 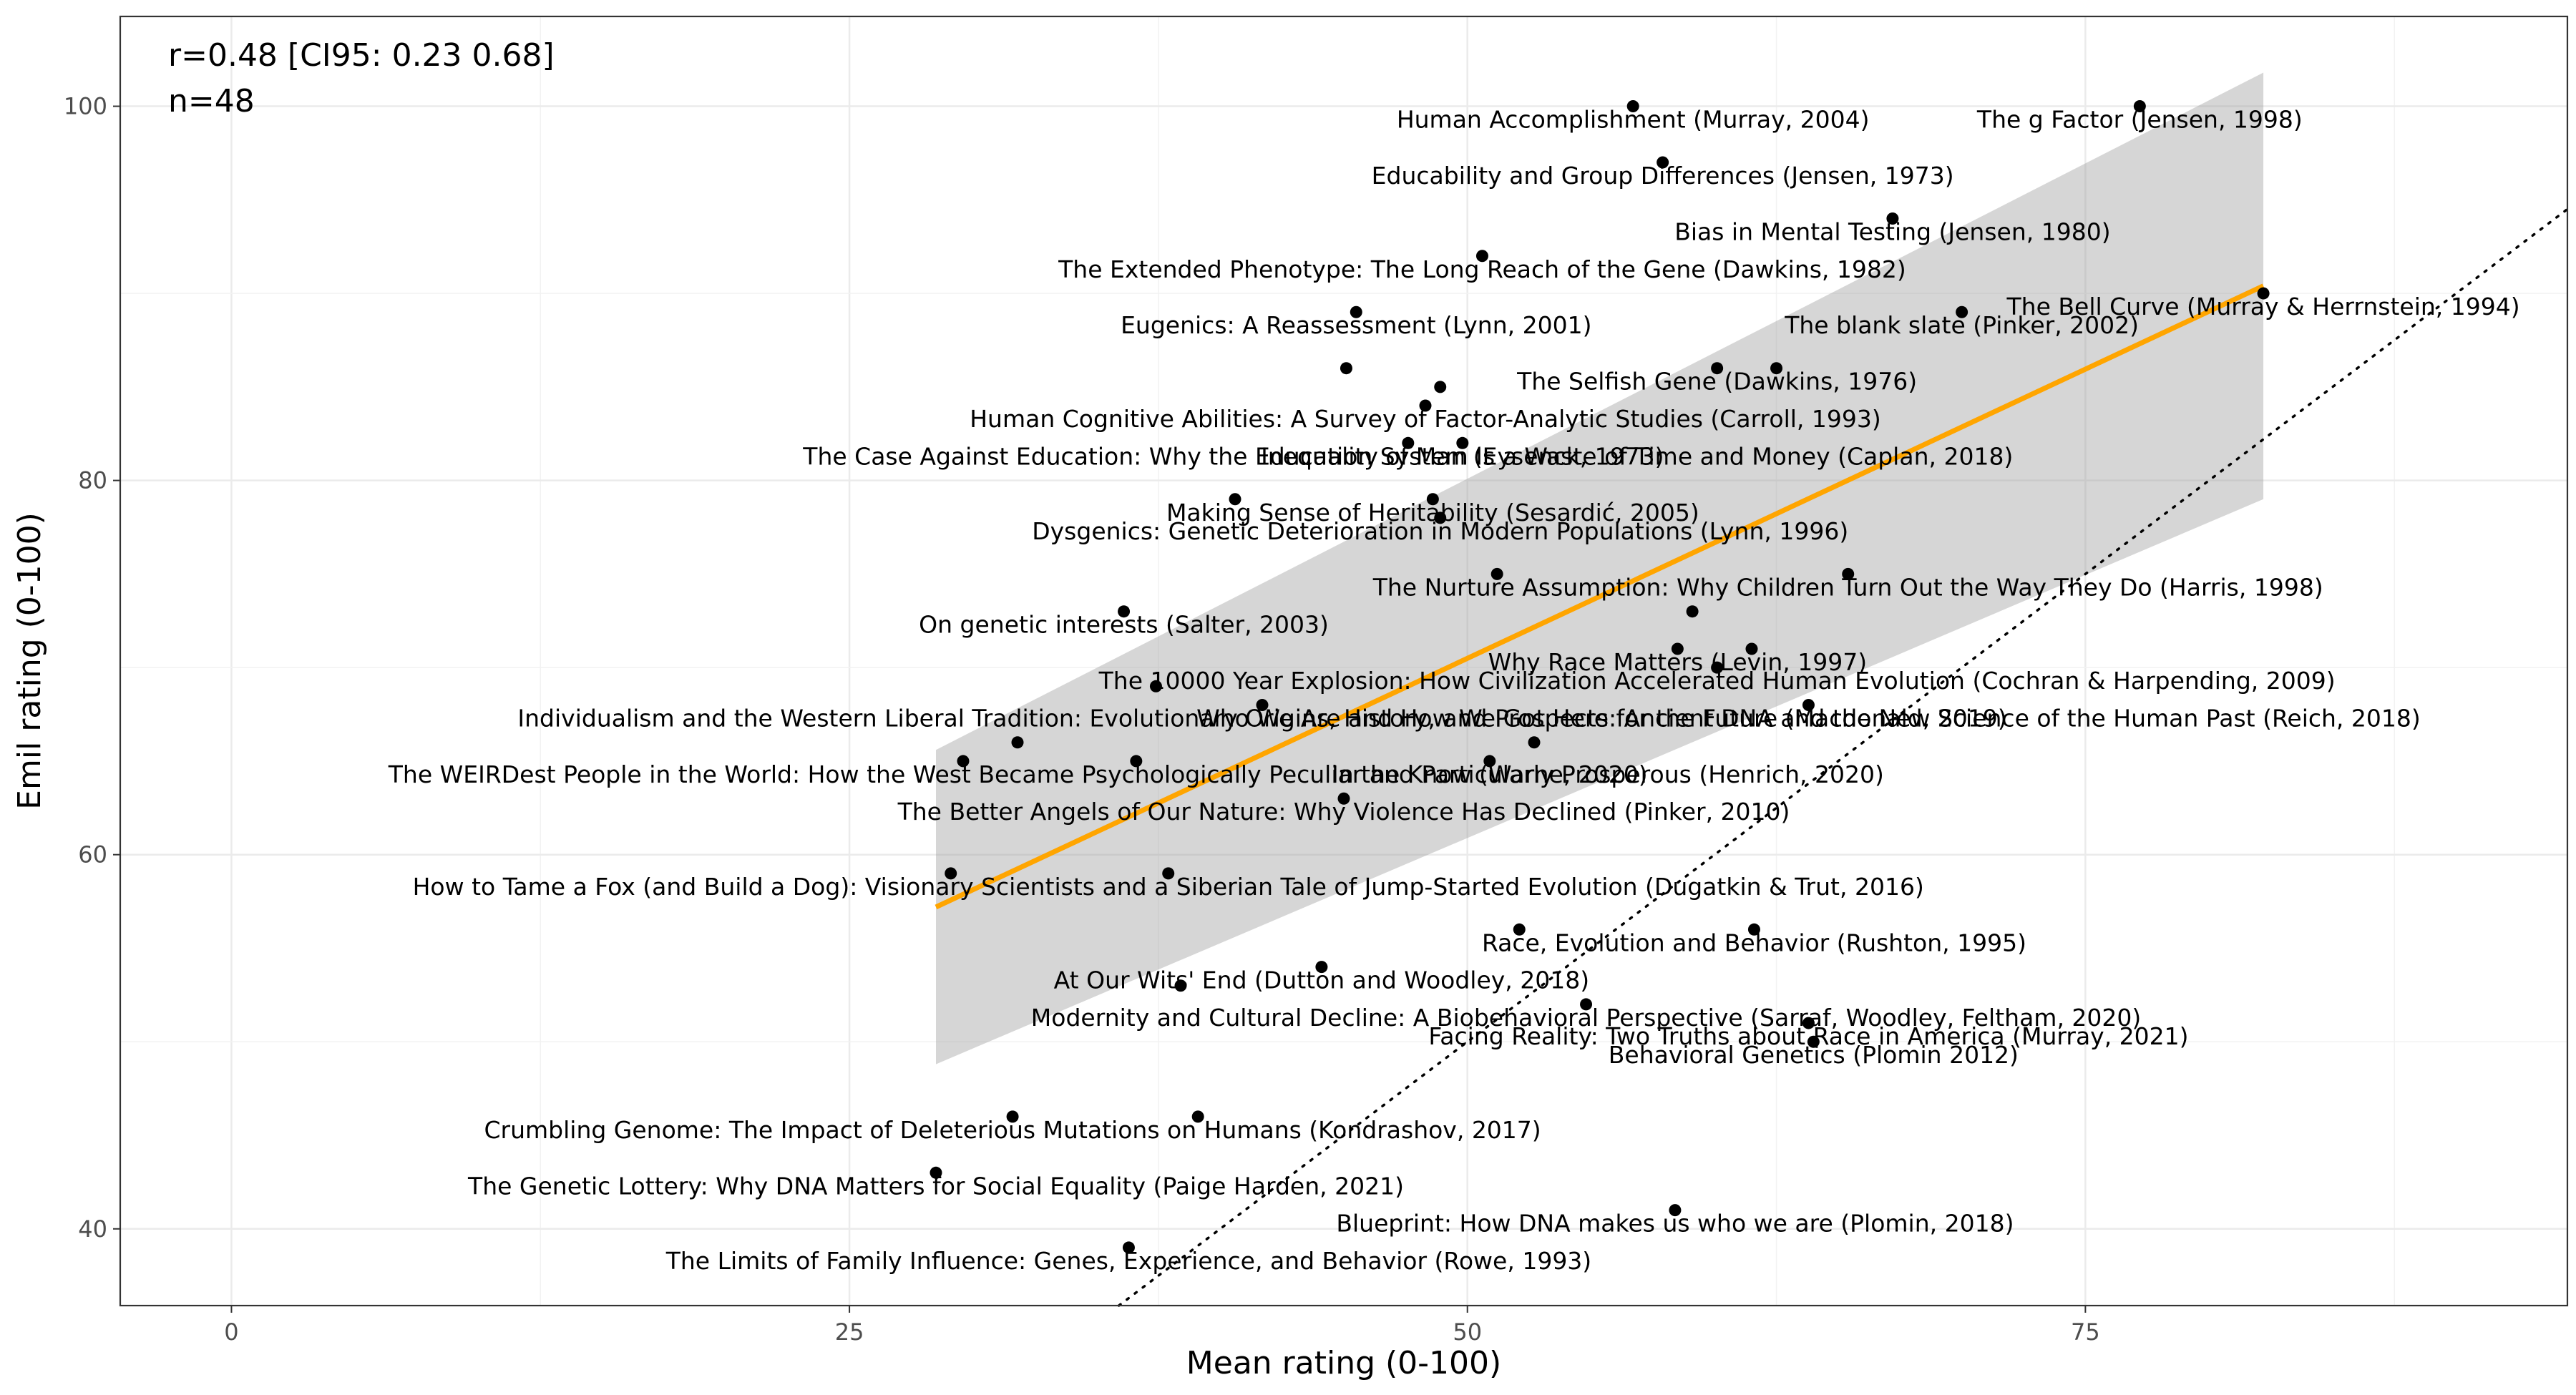 What do you see at coordinates (1814, 1055) in the screenshot?
I see `point-label: Behavioral Genetics (Plomin 2012)` at bounding box center [1814, 1055].